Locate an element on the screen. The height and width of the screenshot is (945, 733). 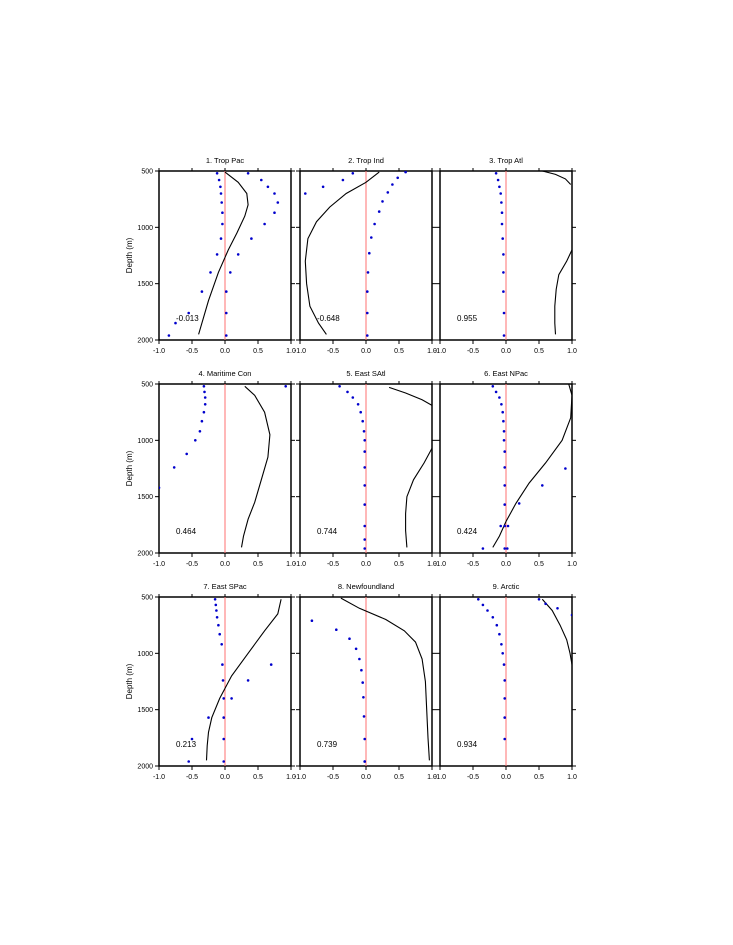
y-tick-label: 500 is located at coordinates (147, 598).